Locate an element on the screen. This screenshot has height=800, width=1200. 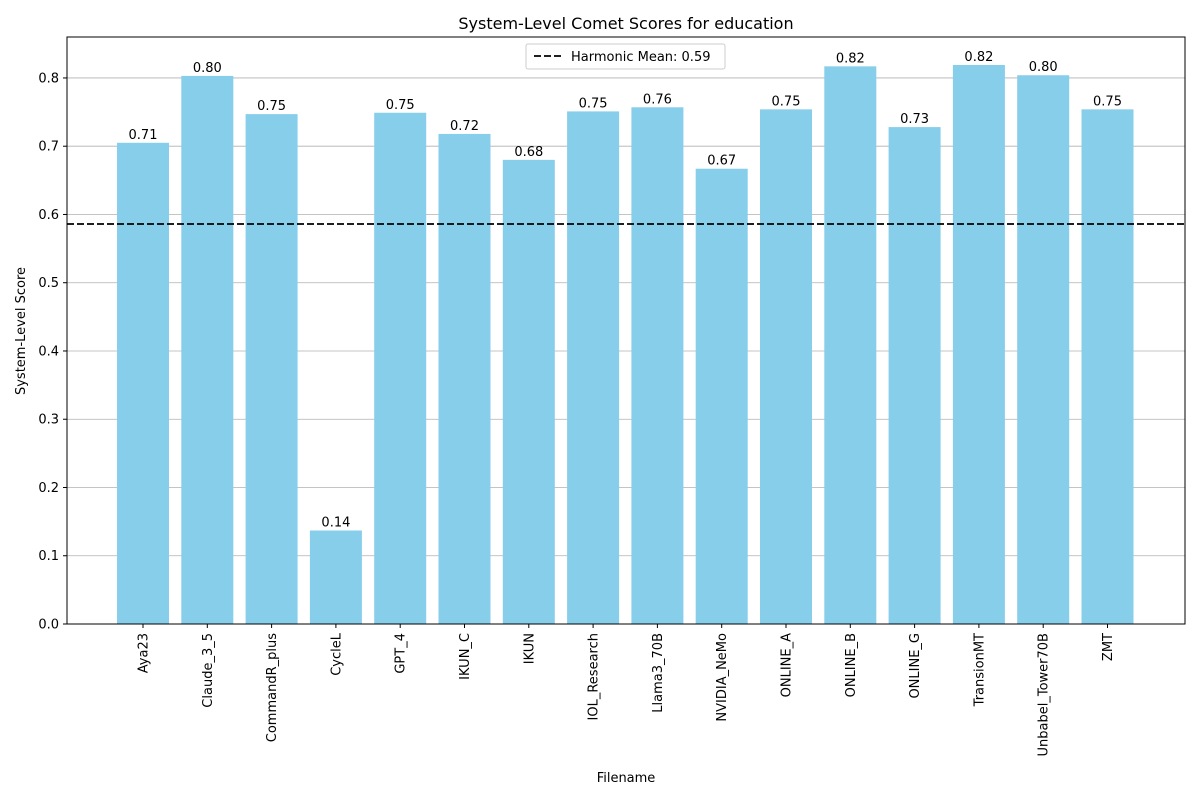
y-tick-label: 0.0 is located at coordinates (48, 625).